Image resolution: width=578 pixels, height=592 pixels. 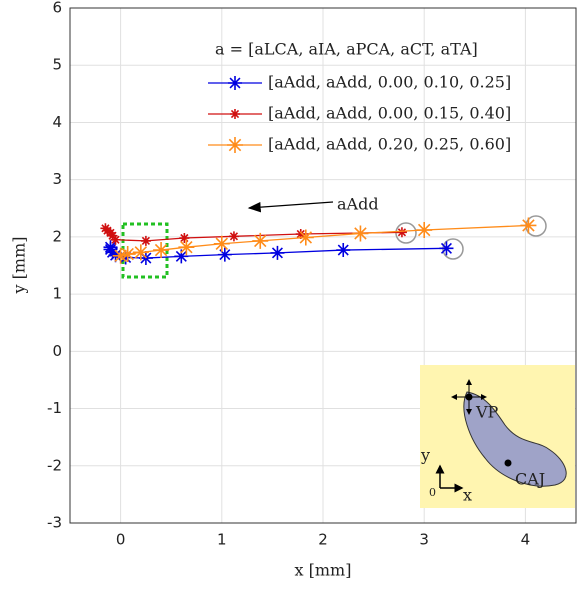 I want to click on legend-label: [aAdd, aAdd, 0.00, 0.10, 0.25], so click(x=389, y=82).